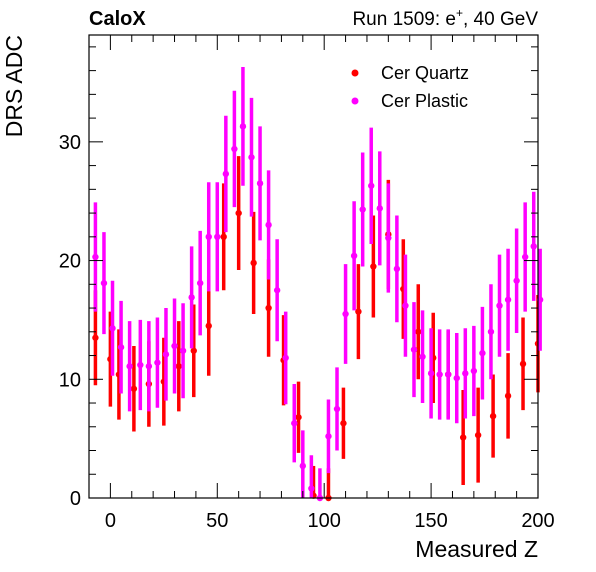 This screenshot has width=596, height=572. Describe the element at coordinates (424, 101) in the screenshot. I see `legend-label: Cer Plastic` at that location.